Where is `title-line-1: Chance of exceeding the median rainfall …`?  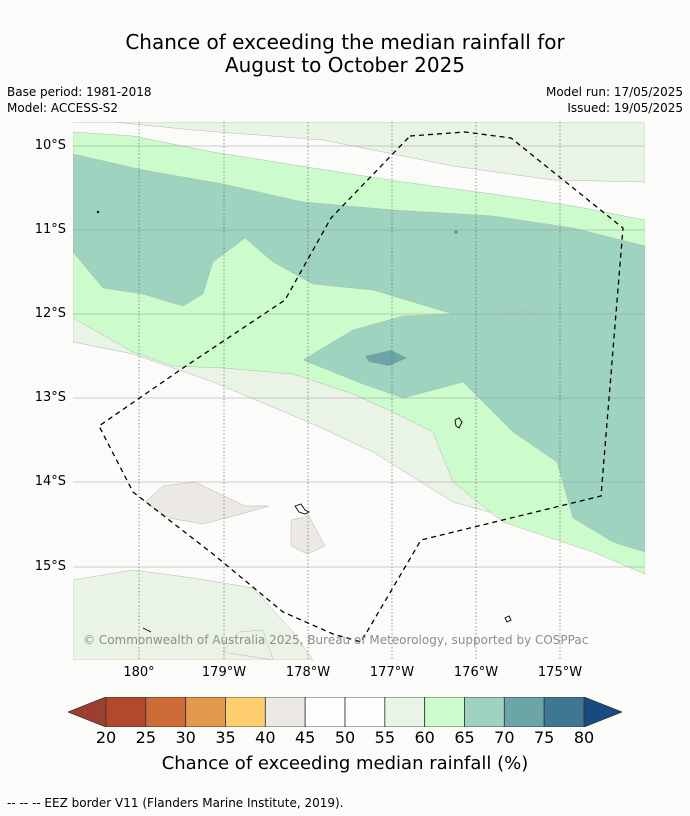
title-line-1: Chance of exceeding the median rainfall … is located at coordinates (345, 42).